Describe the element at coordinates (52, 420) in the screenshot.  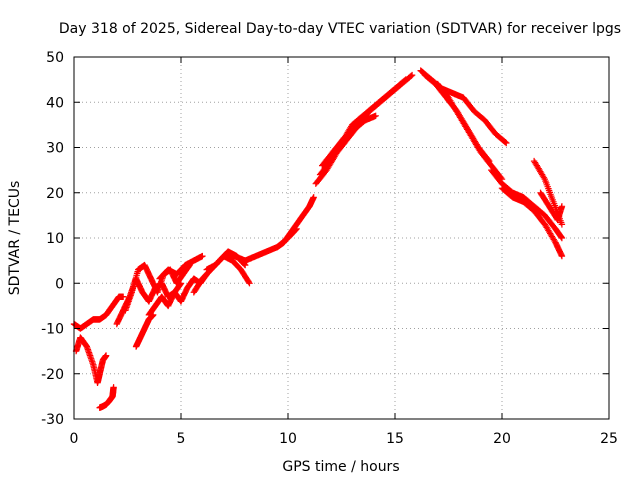
I see `y-tick-label: -30` at that location.